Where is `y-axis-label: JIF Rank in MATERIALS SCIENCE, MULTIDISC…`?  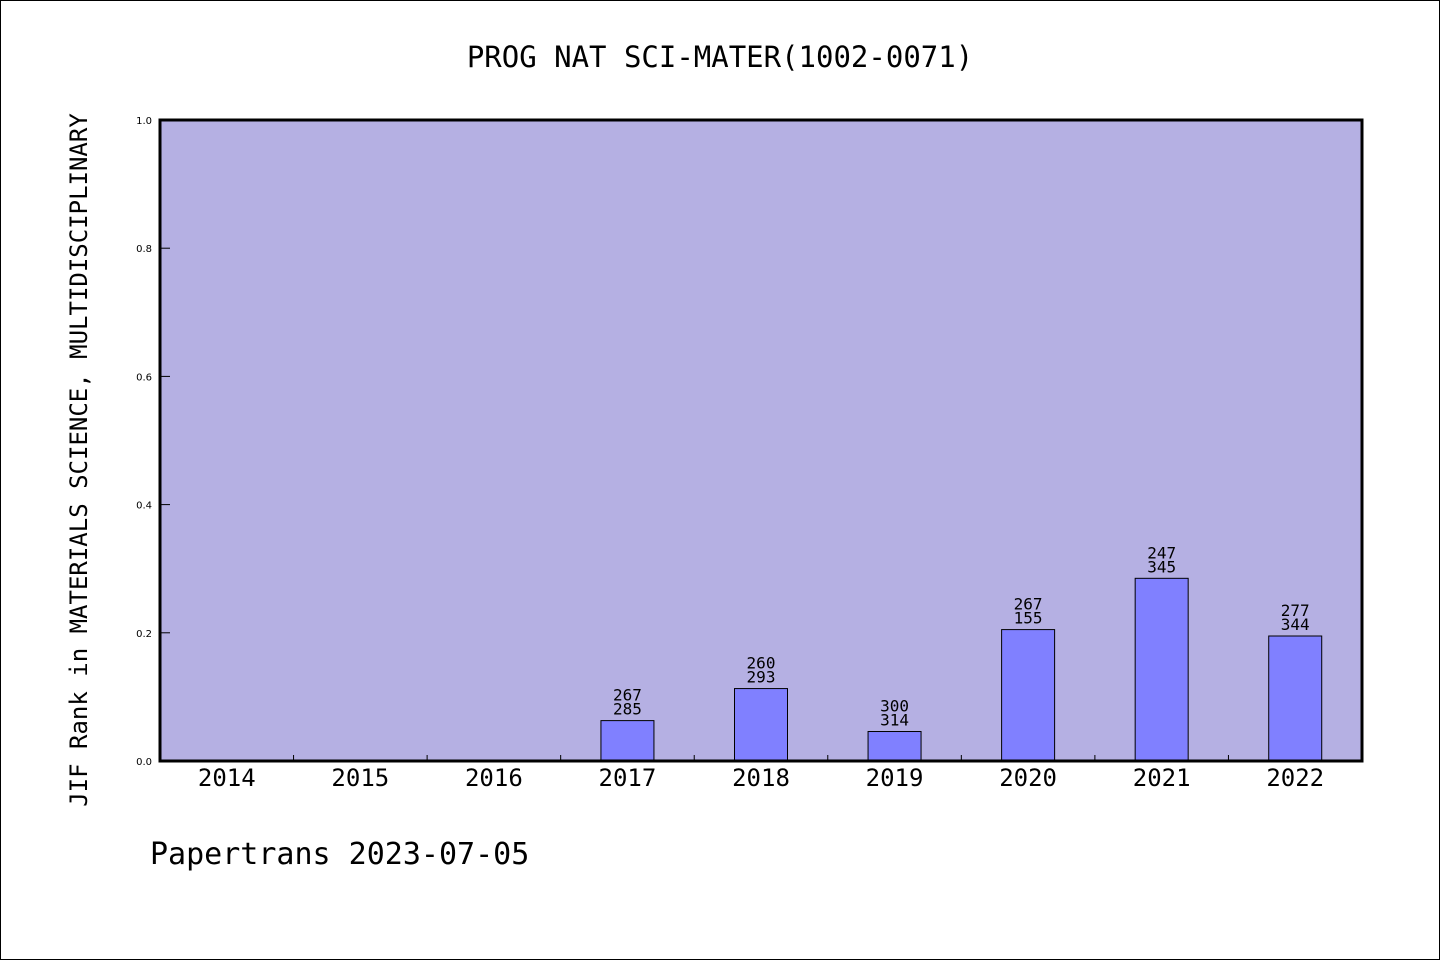
y-axis-label: JIF Rank in MATERIALS SCIENCE, MULTIDISC… is located at coordinates (79, 460).